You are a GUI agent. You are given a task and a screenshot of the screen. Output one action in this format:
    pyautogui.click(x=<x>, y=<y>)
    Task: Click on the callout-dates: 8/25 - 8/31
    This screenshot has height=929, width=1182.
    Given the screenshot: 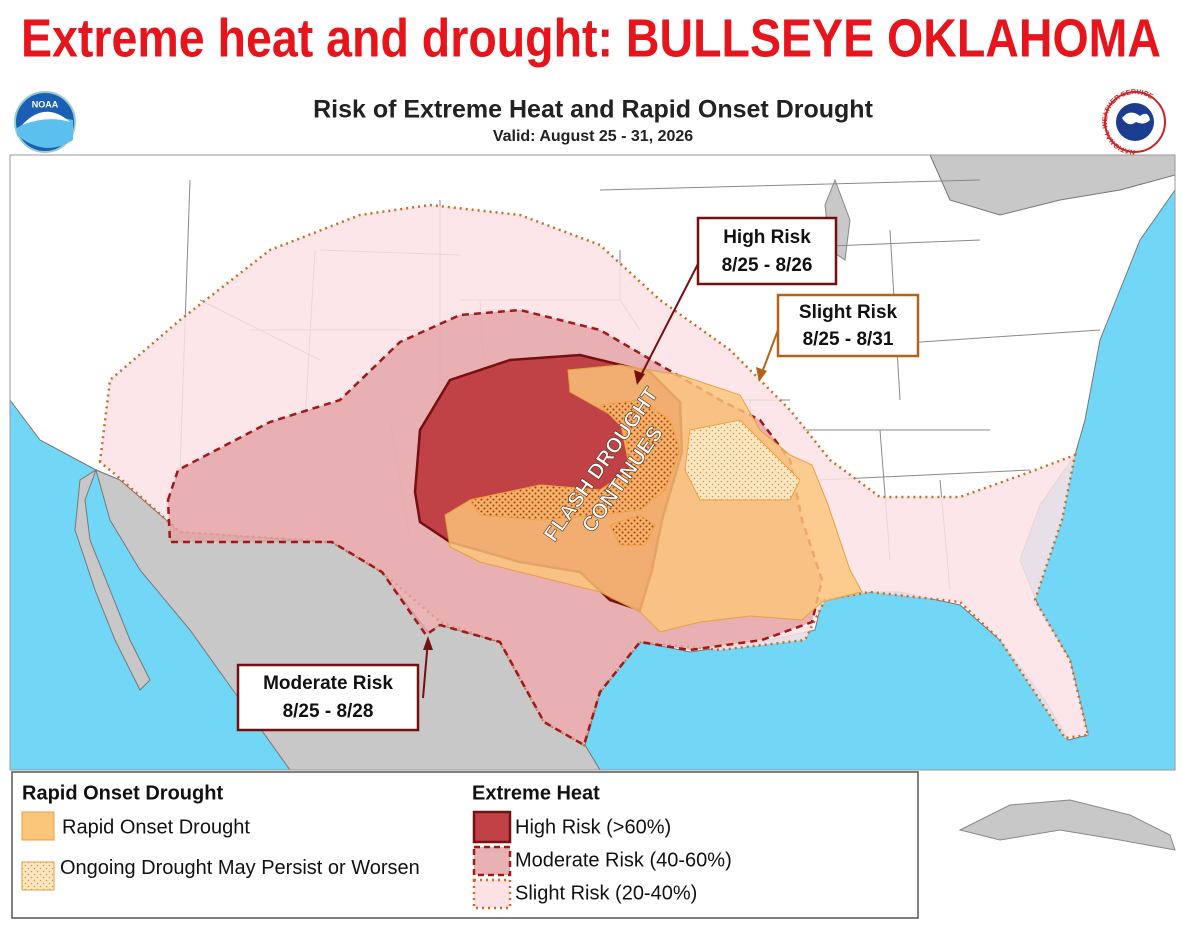 What is the action you would take?
    pyautogui.click(x=848, y=339)
    